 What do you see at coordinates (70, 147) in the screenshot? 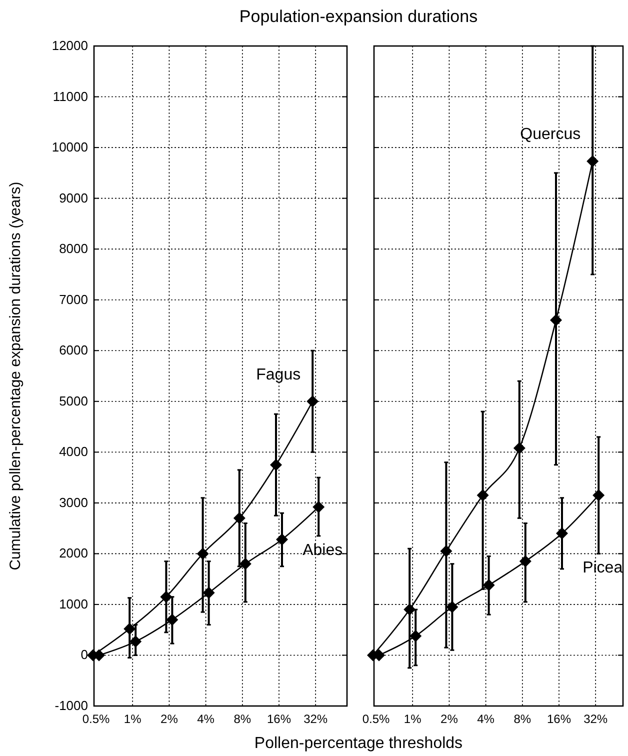
I see `y-tick-label: 10000` at bounding box center [70, 147].